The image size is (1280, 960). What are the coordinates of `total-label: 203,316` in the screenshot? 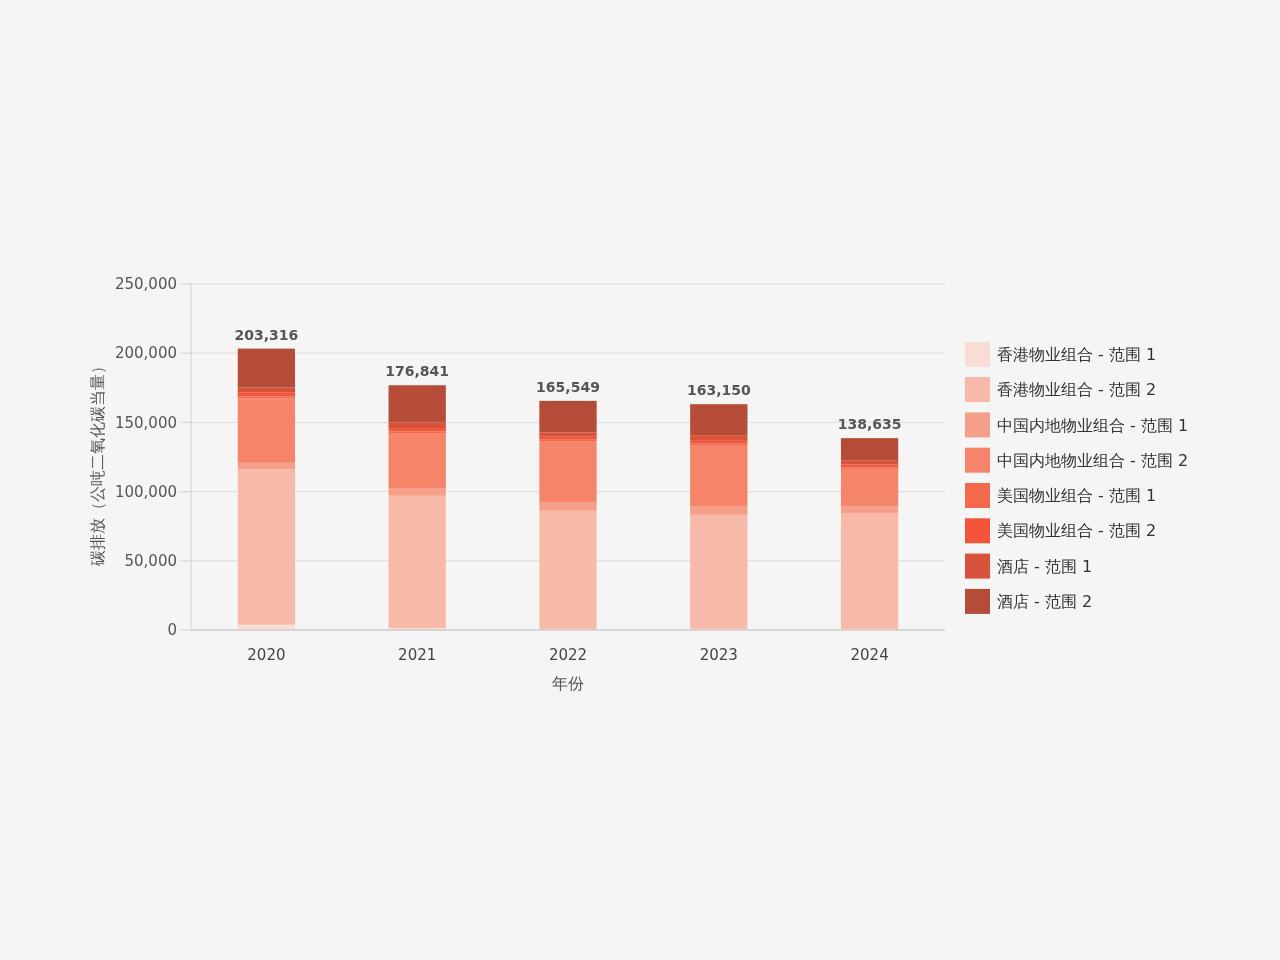 It's located at (266, 334).